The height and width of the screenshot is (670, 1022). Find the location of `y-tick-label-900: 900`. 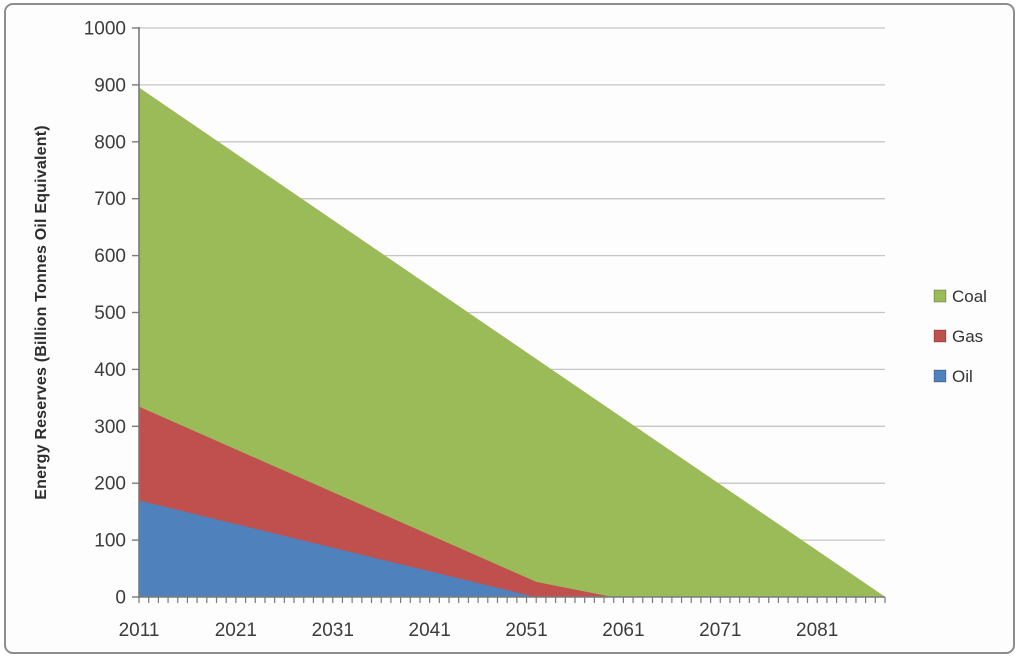

y-tick-label-900: 900 is located at coordinates (110, 85).